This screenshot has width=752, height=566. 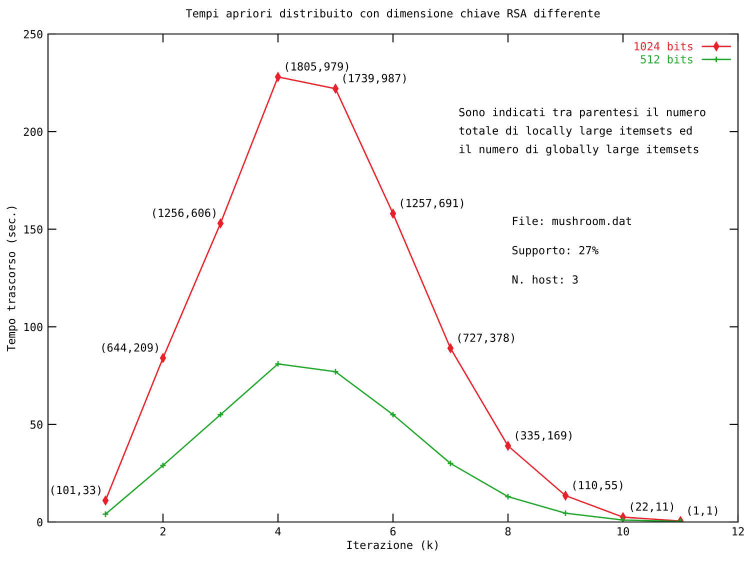 What do you see at coordinates (374, 79) in the screenshot?
I see `annotation: (1739,987)` at bounding box center [374, 79].